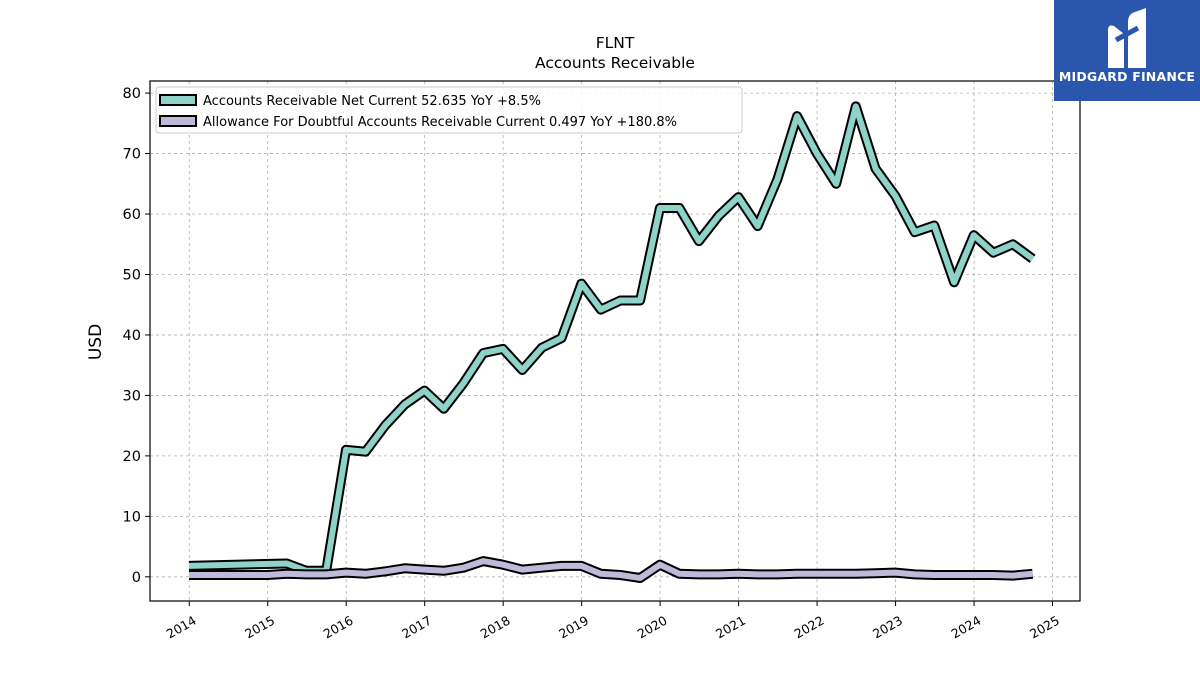 This screenshot has width=1200, height=675. What do you see at coordinates (809, 627) in the screenshot?
I see `x-tick-label: 2022` at bounding box center [809, 627].